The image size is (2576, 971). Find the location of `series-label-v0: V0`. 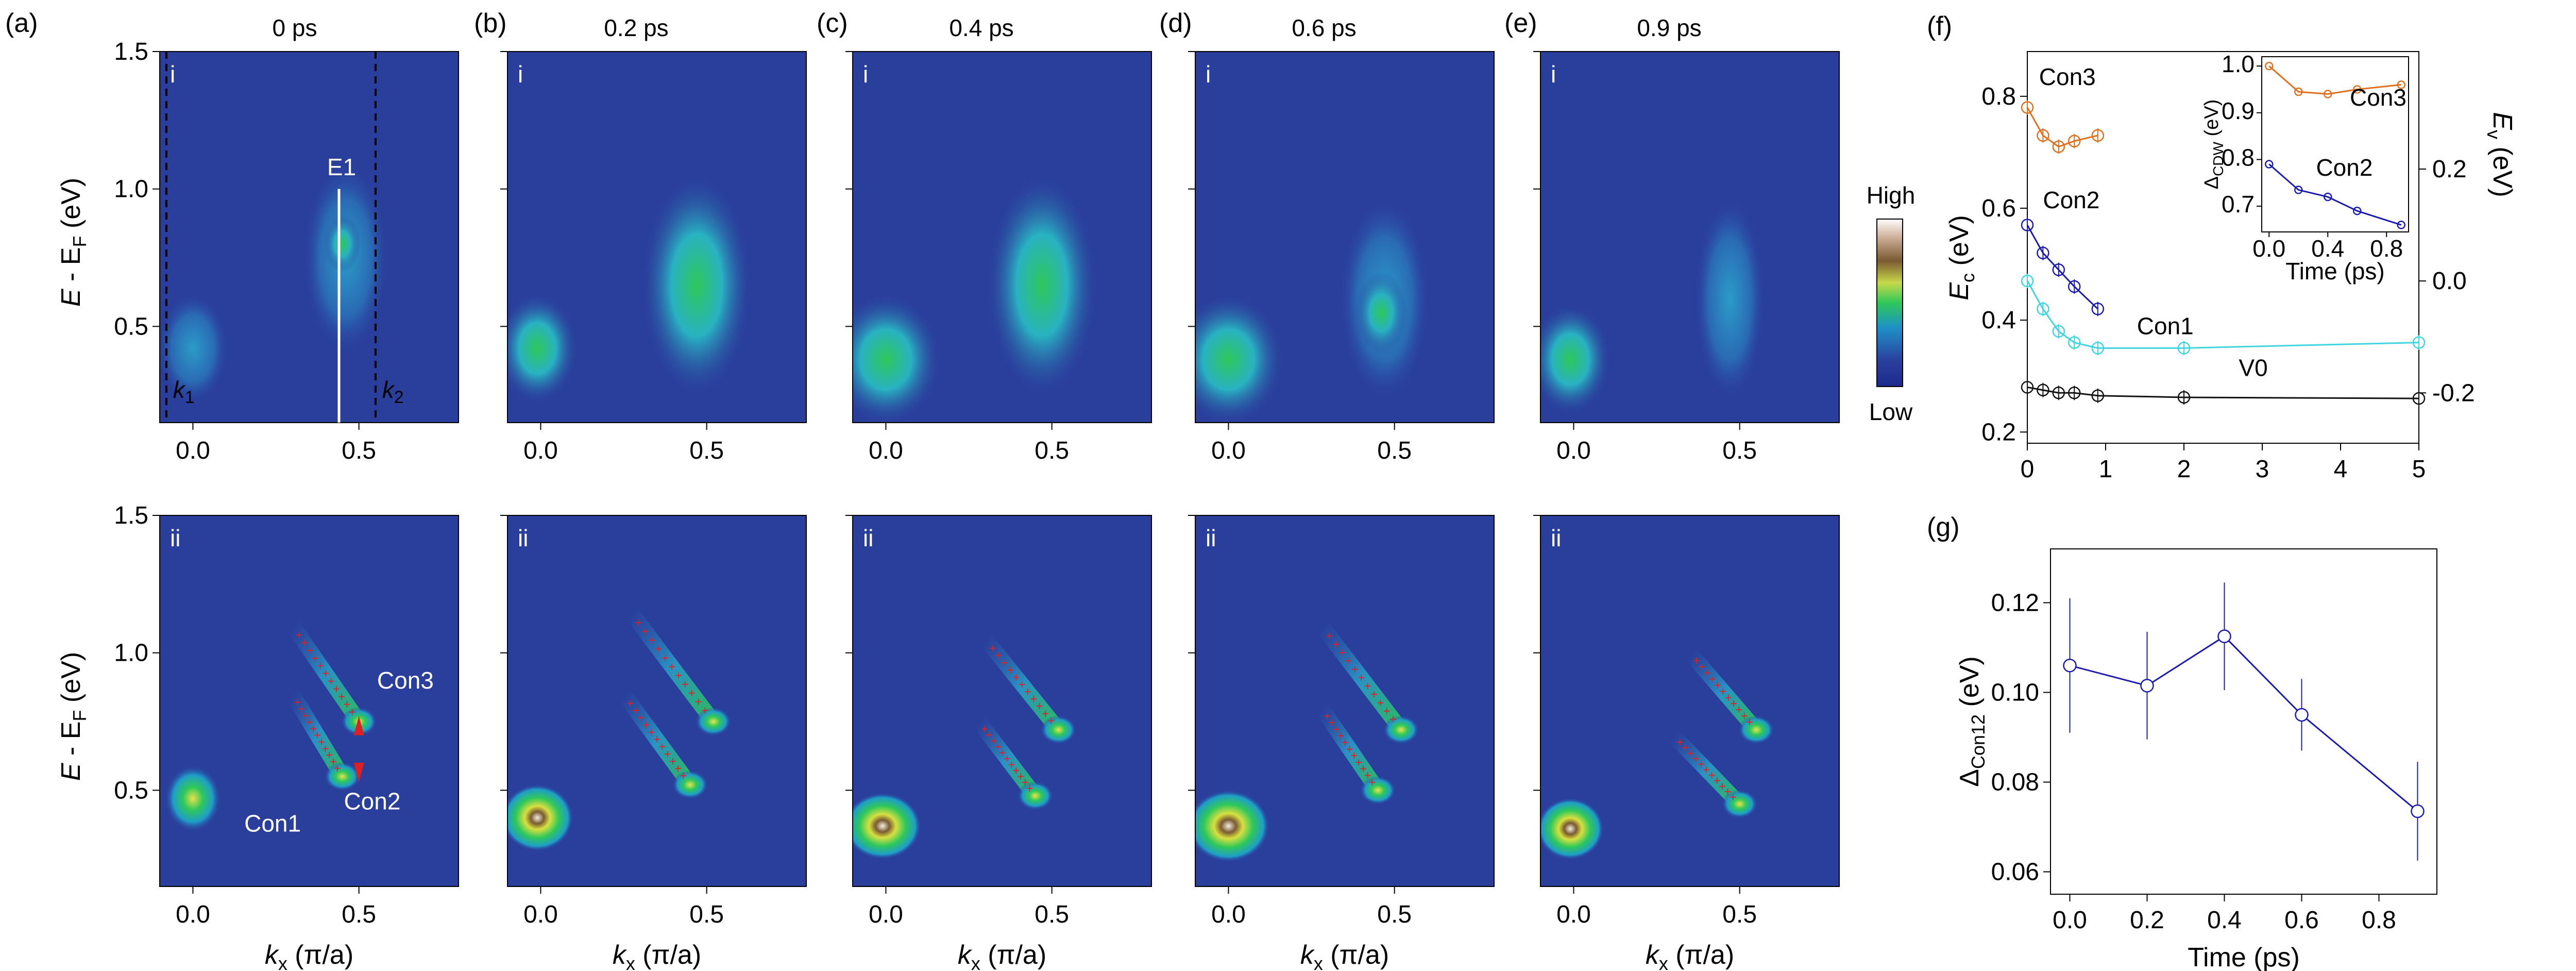

series-label-v0: V0 is located at coordinates (2253, 368).